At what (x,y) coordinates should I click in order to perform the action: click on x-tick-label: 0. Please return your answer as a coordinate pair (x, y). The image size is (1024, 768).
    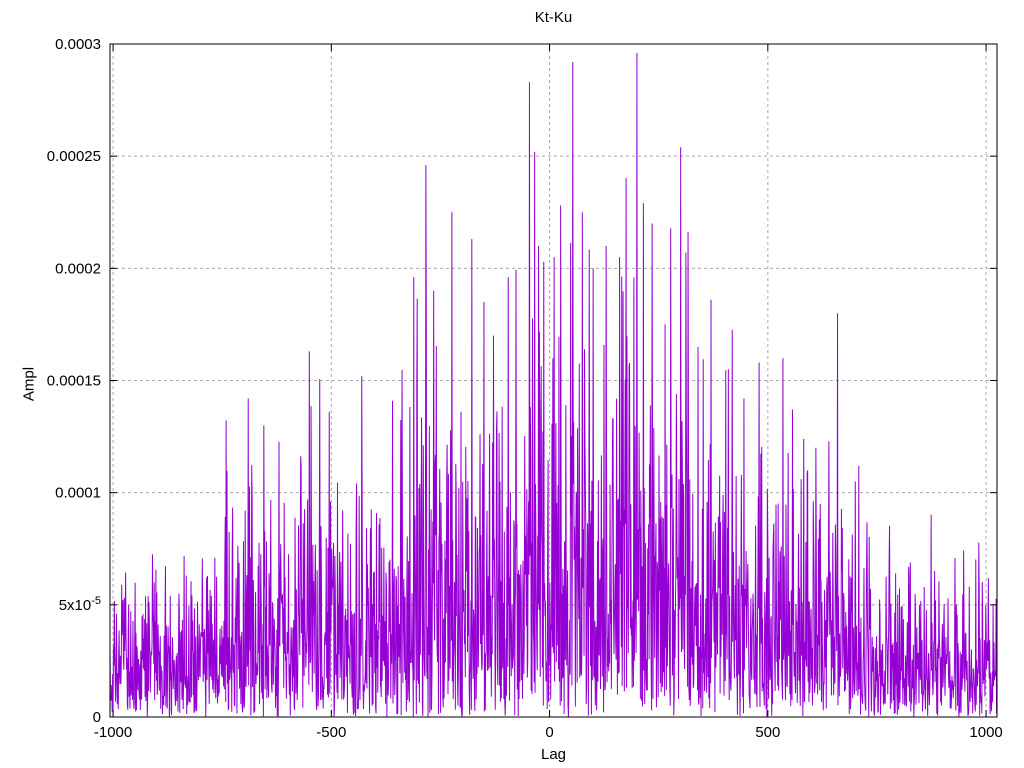
    Looking at the image, I should click on (549, 732).